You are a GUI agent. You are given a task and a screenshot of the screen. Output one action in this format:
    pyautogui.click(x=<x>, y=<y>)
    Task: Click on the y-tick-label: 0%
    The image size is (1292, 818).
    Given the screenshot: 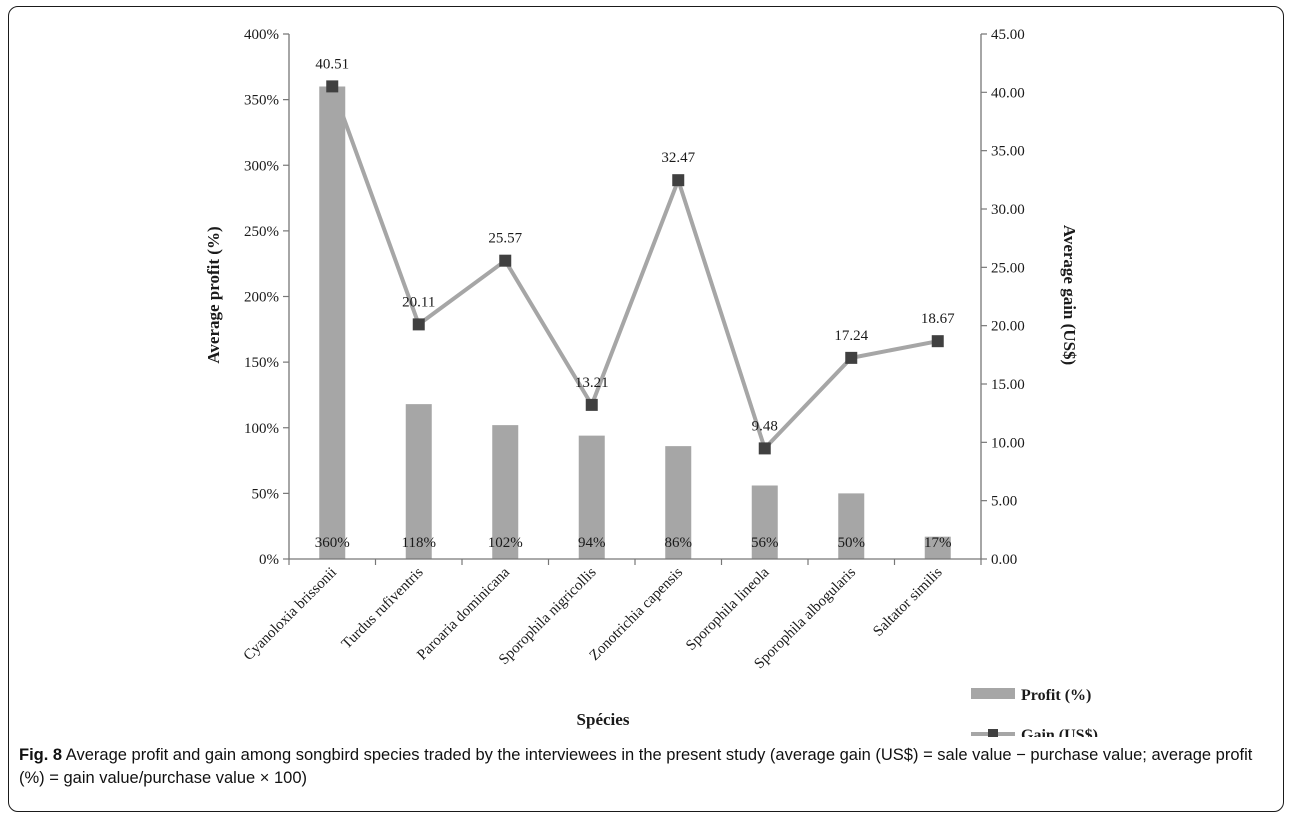 What is the action you would take?
    pyautogui.click(x=269, y=560)
    